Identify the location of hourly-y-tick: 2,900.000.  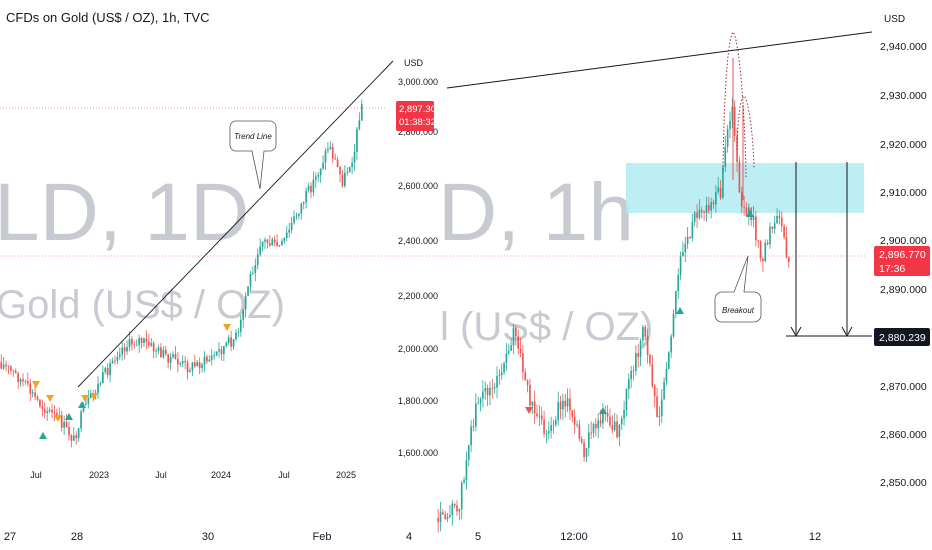
(903, 241).